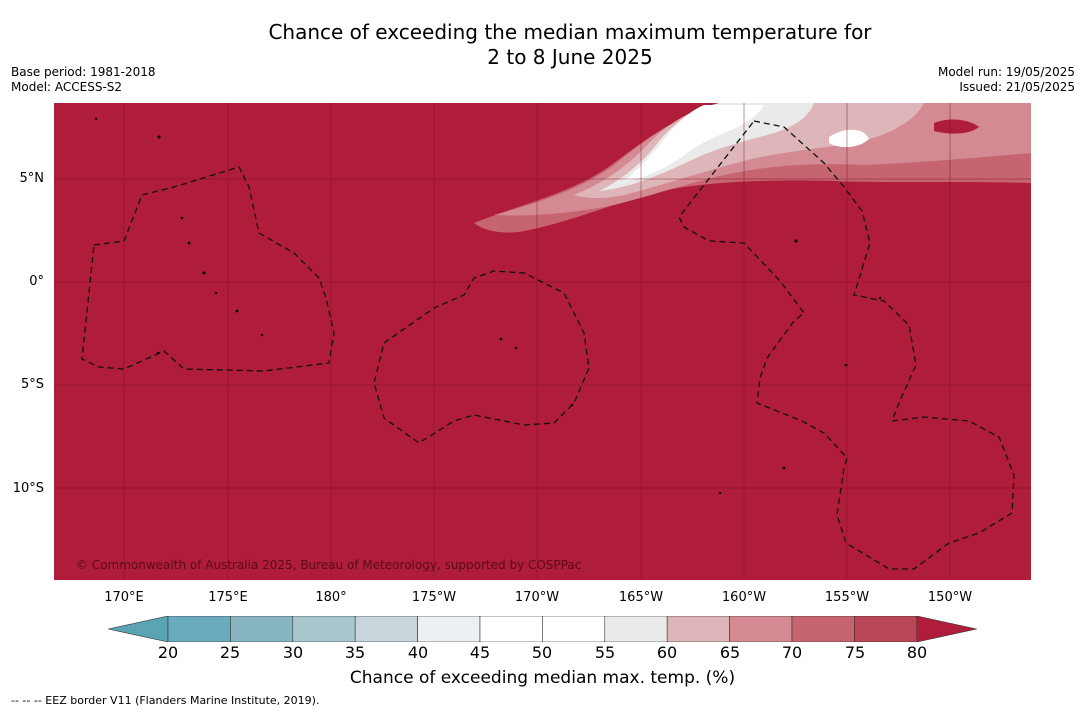 The image size is (1085, 713). Describe the element at coordinates (32, 384) in the screenshot. I see `lat-label-5s: 5°S` at that location.